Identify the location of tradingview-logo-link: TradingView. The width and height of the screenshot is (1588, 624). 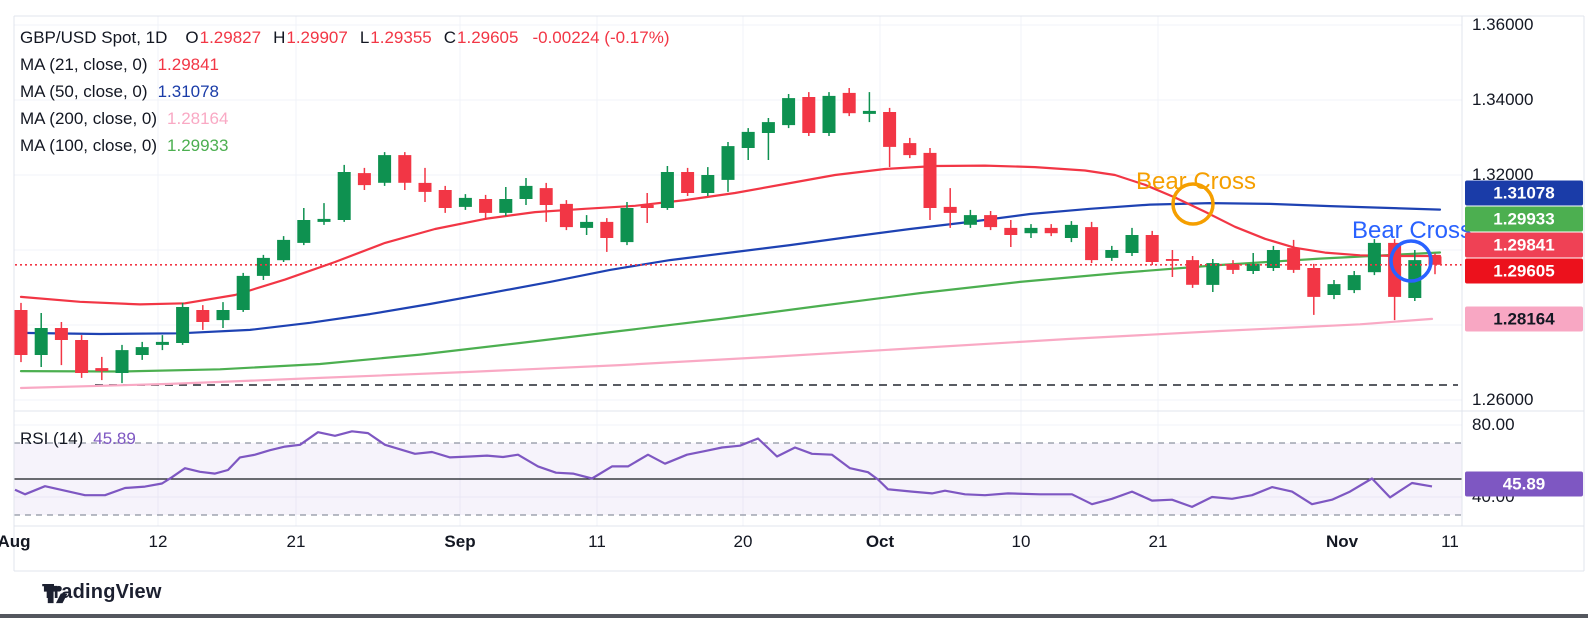
(102, 592).